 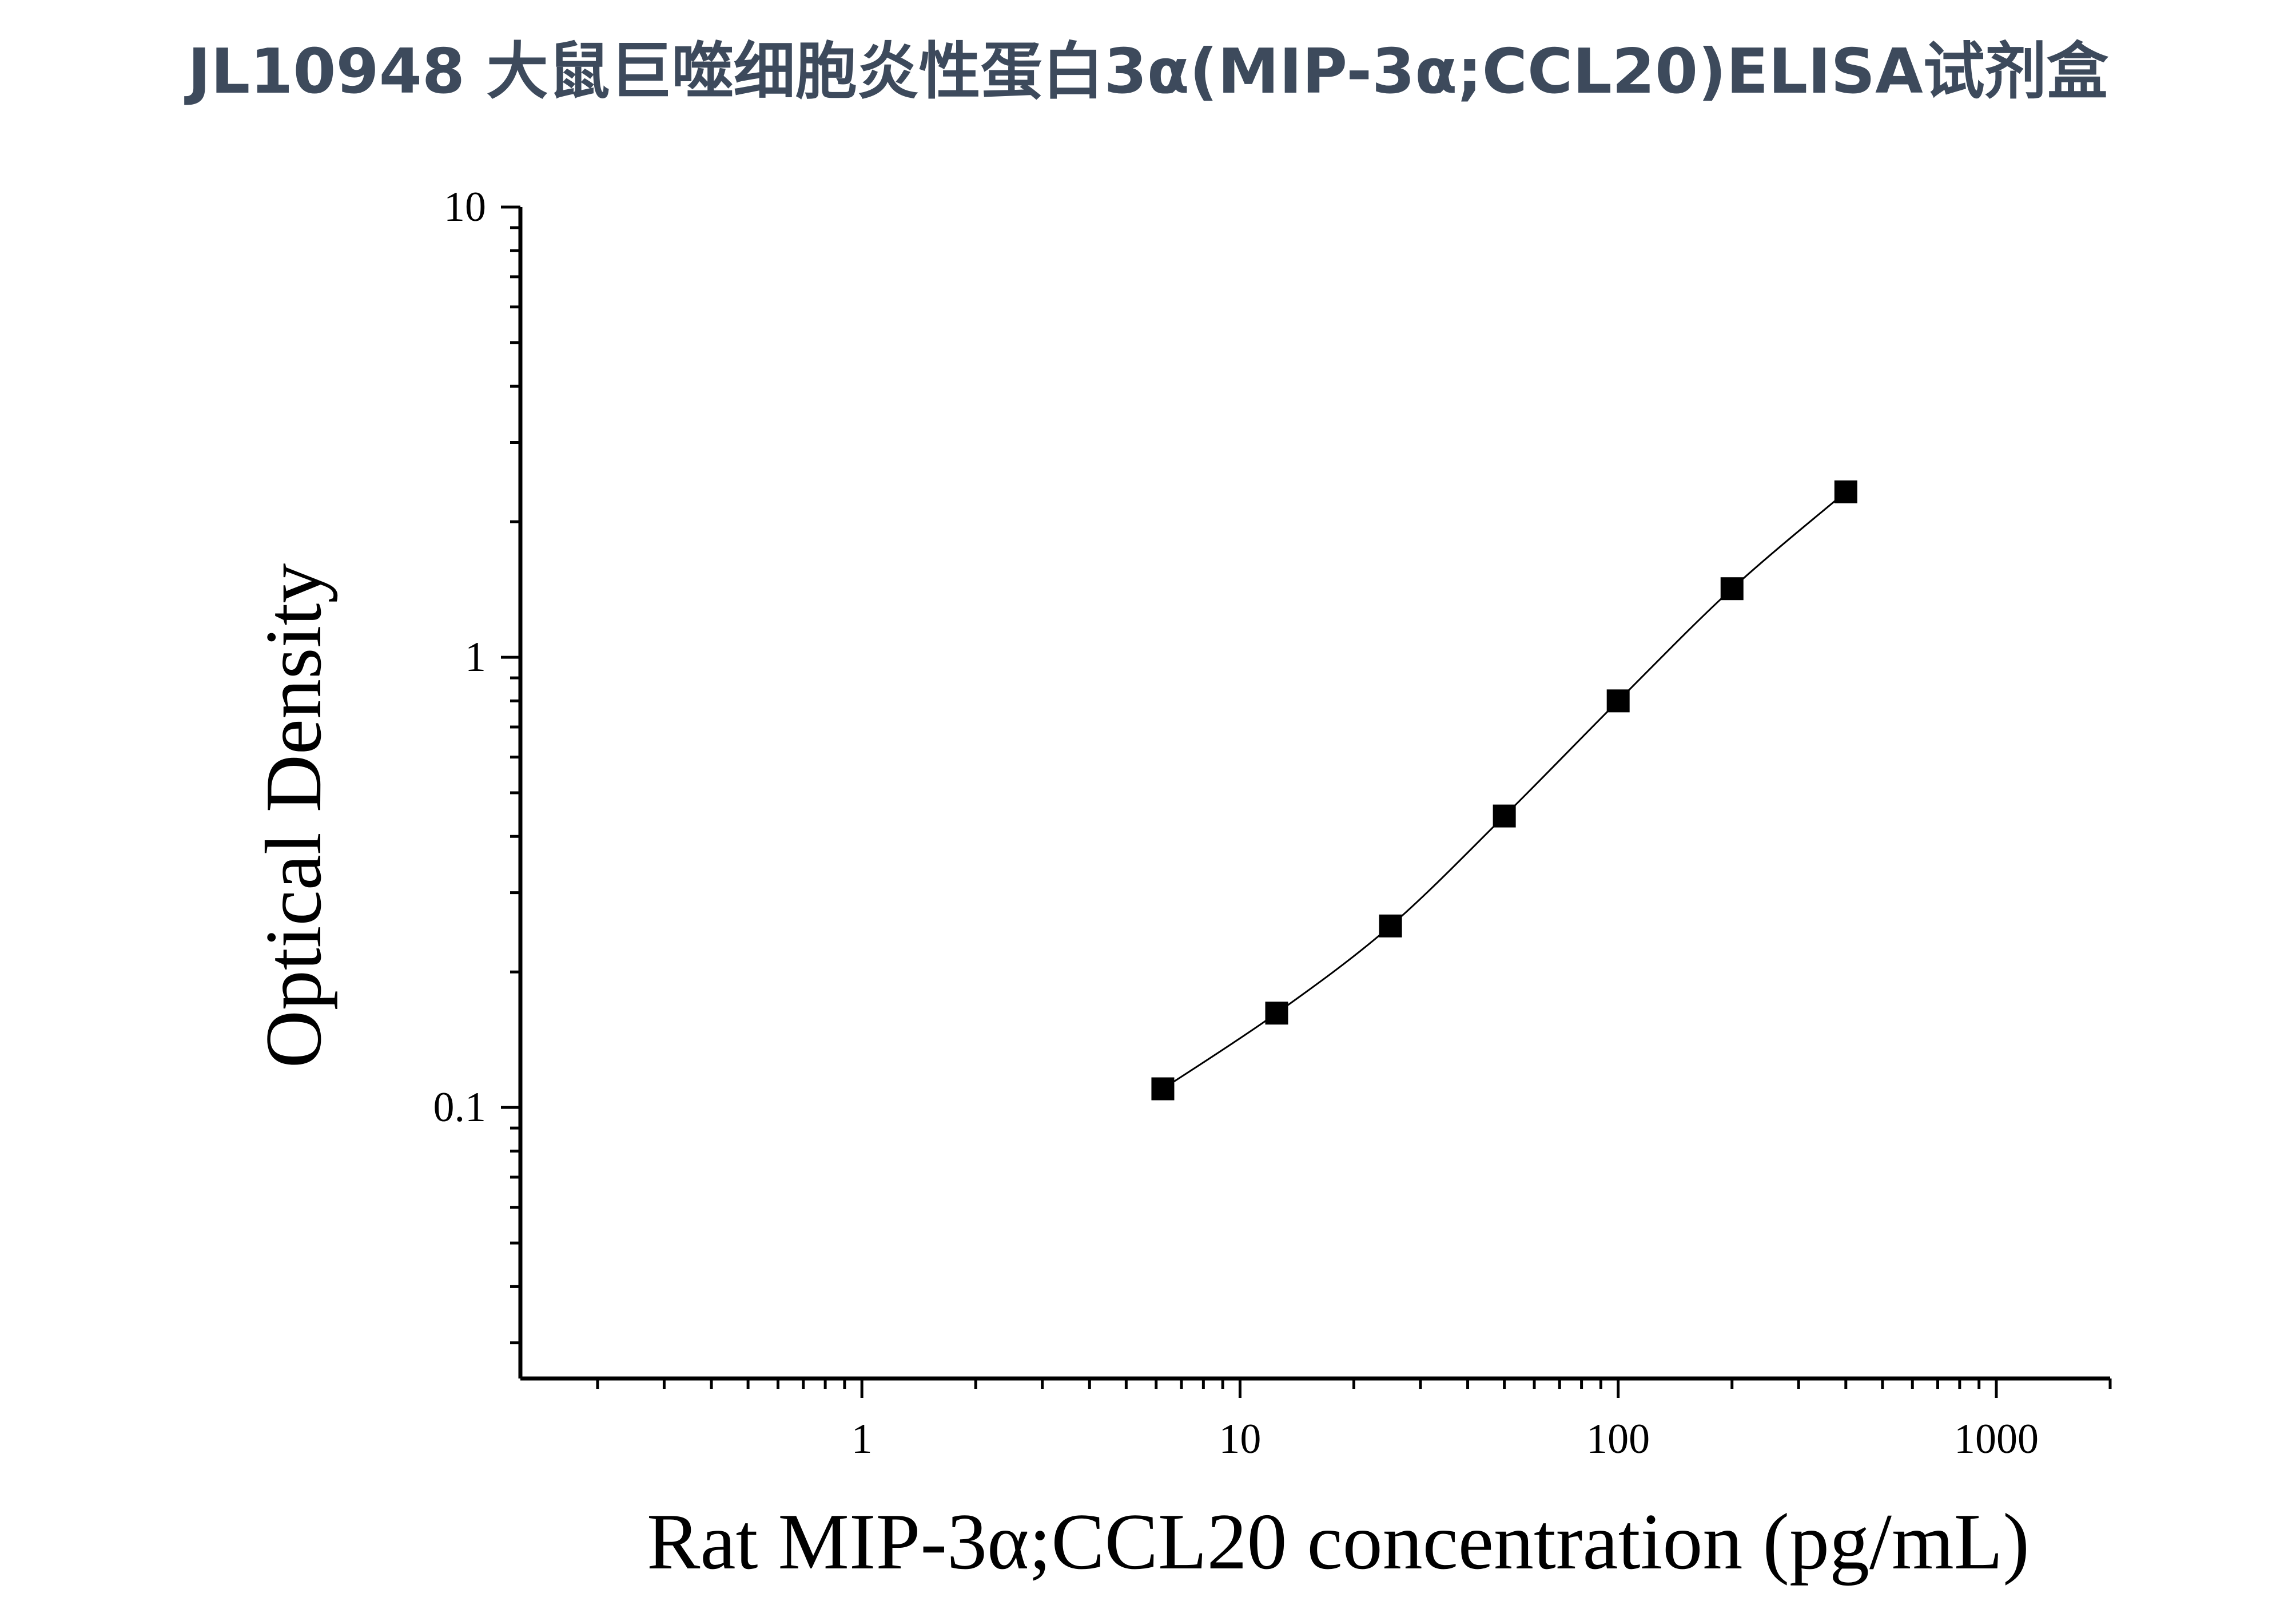 I want to click on y-major-ticks: 0.1 1 10, so click(x=476, y=657).